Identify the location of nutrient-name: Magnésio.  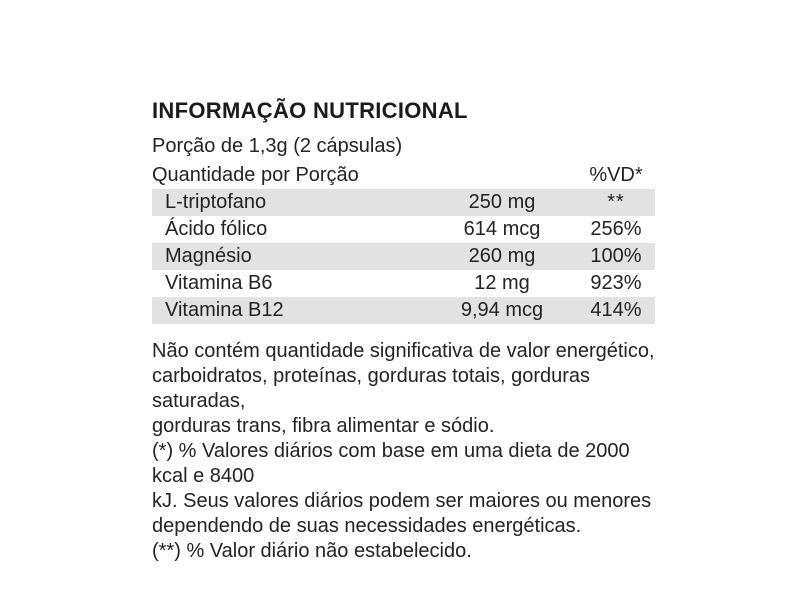
(208, 256).